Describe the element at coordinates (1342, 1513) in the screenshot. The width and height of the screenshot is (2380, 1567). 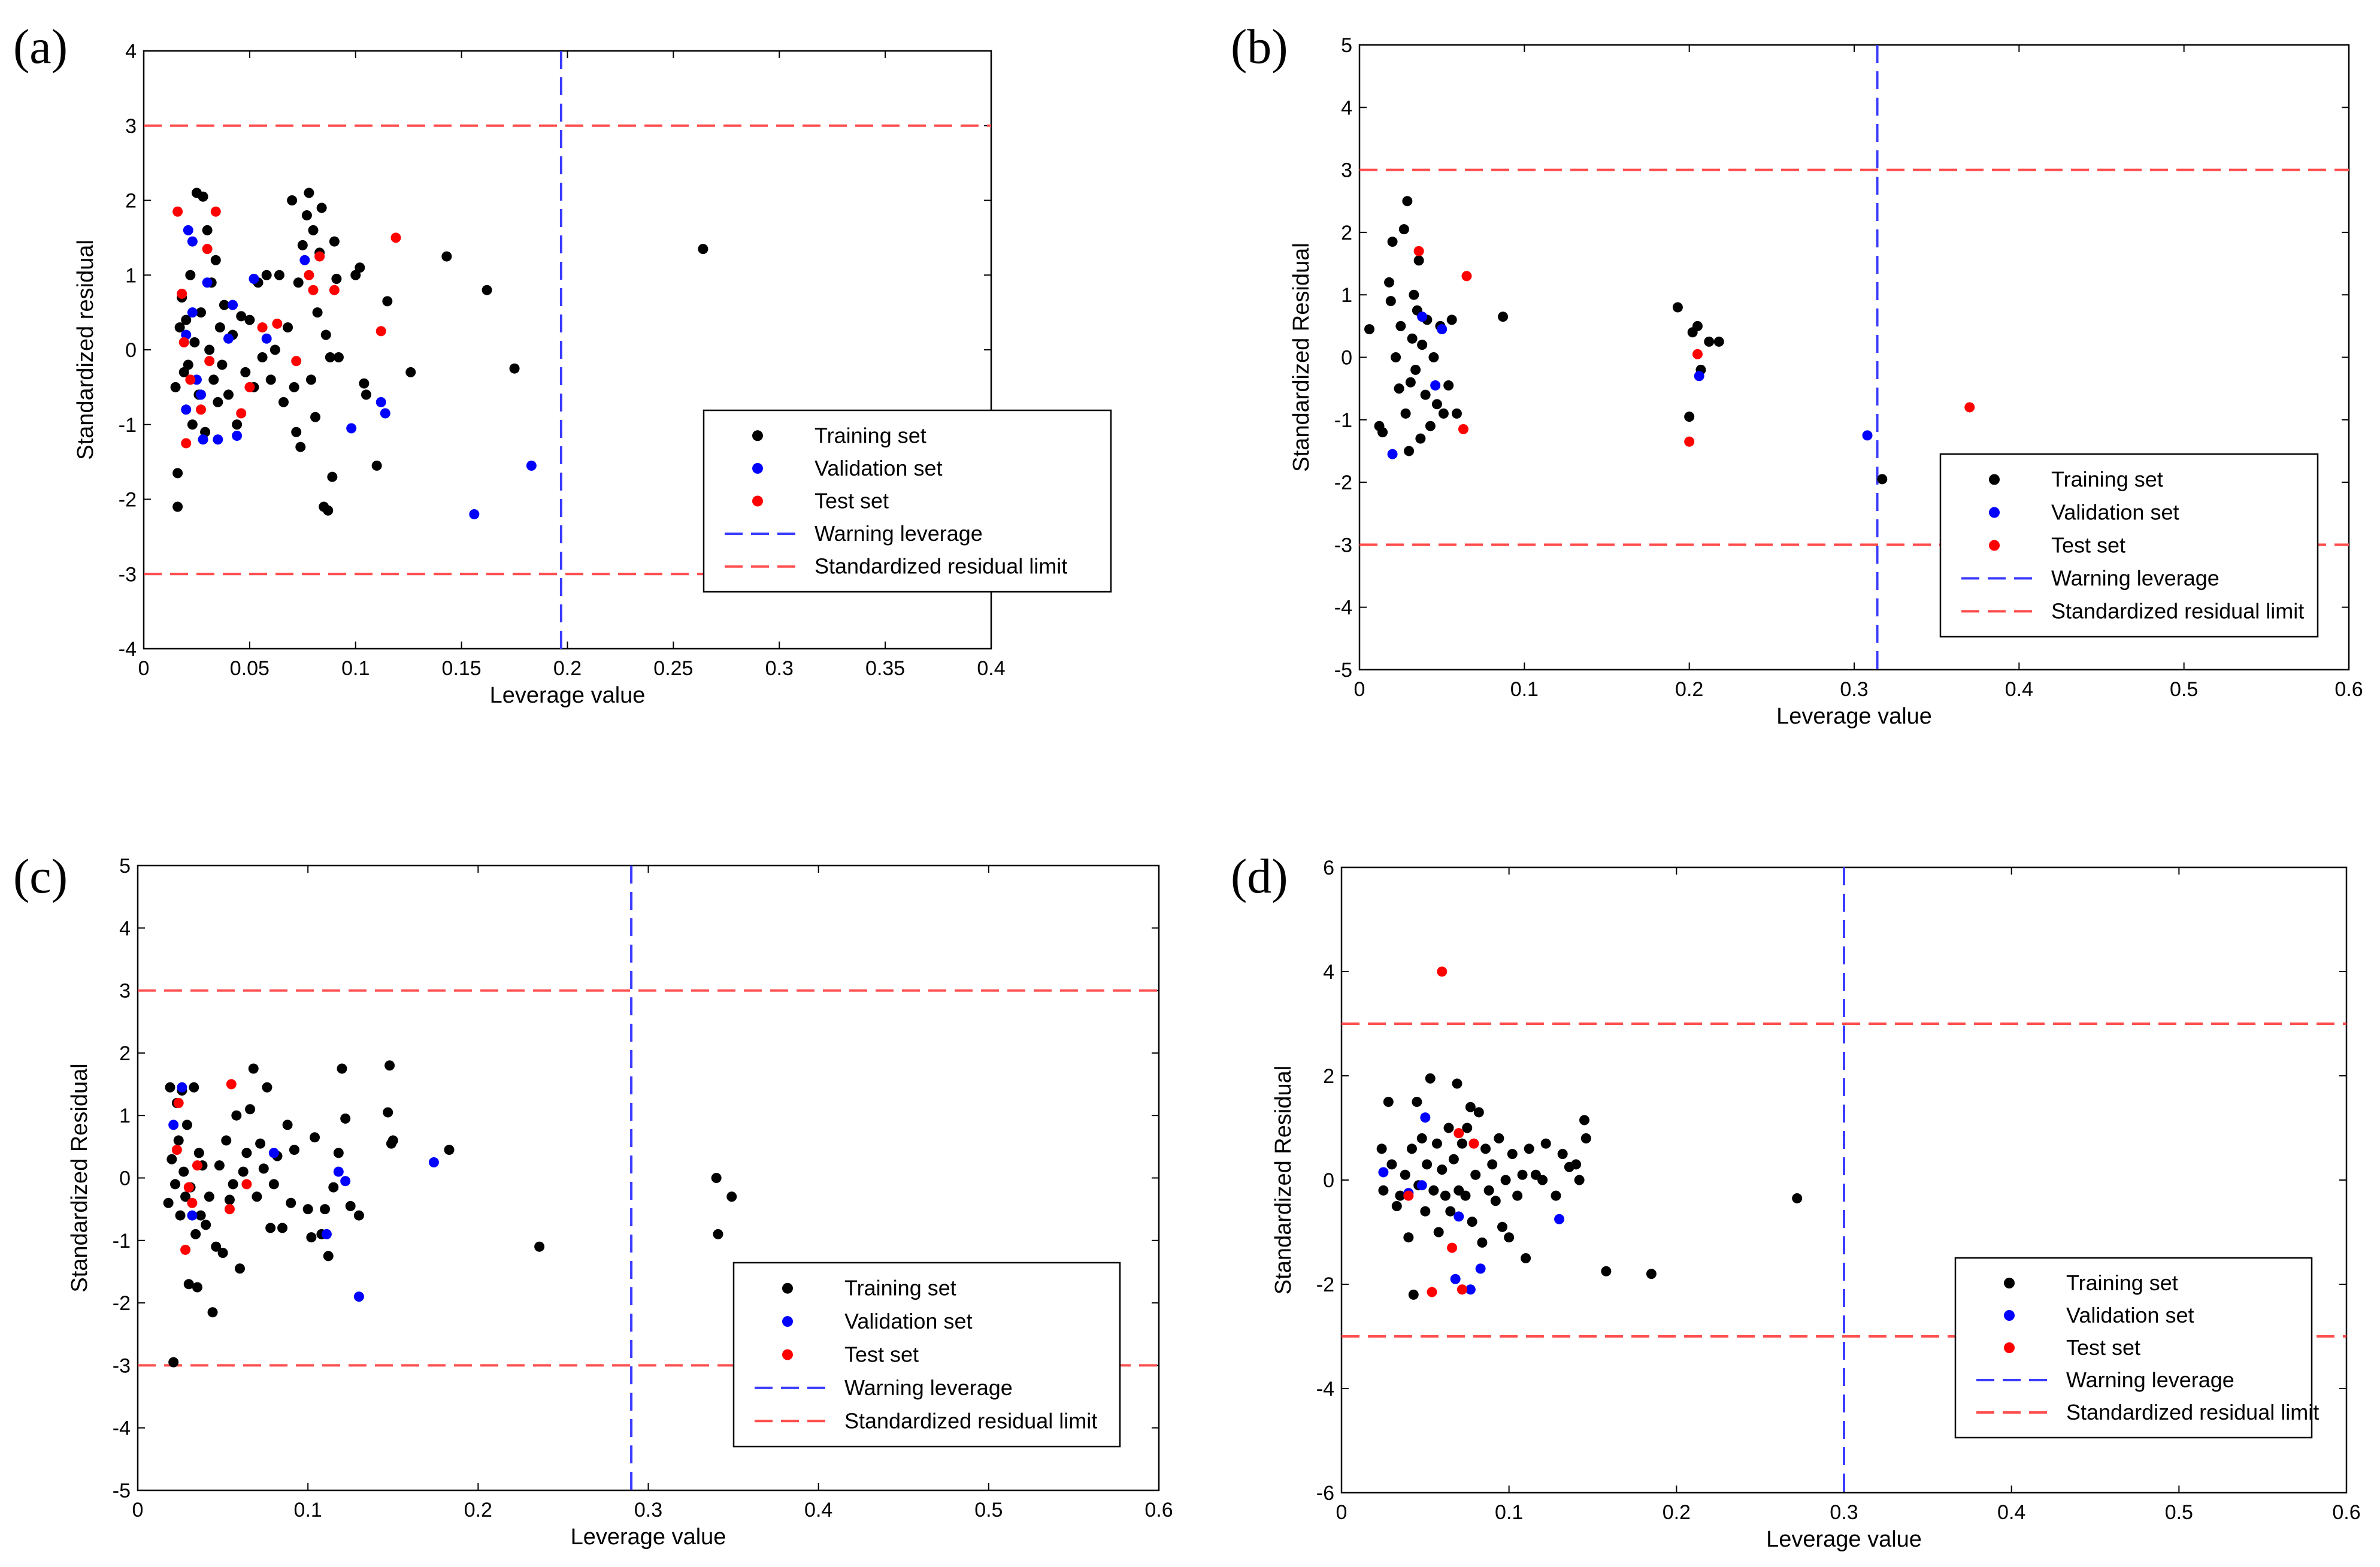
I see `x-tick-label: 0` at that location.